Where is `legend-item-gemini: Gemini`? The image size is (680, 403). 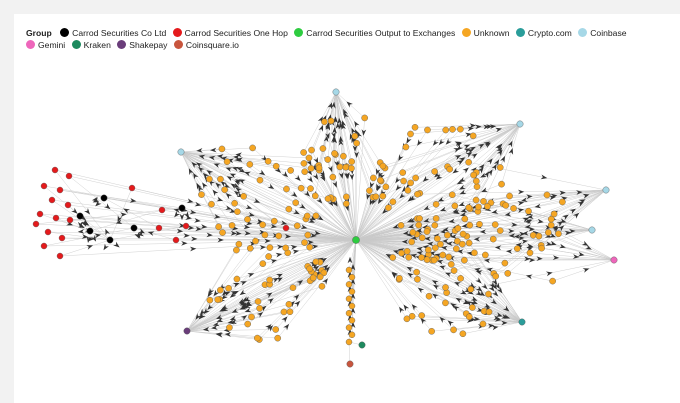 legend-item-gemini: Gemini is located at coordinates (45, 45).